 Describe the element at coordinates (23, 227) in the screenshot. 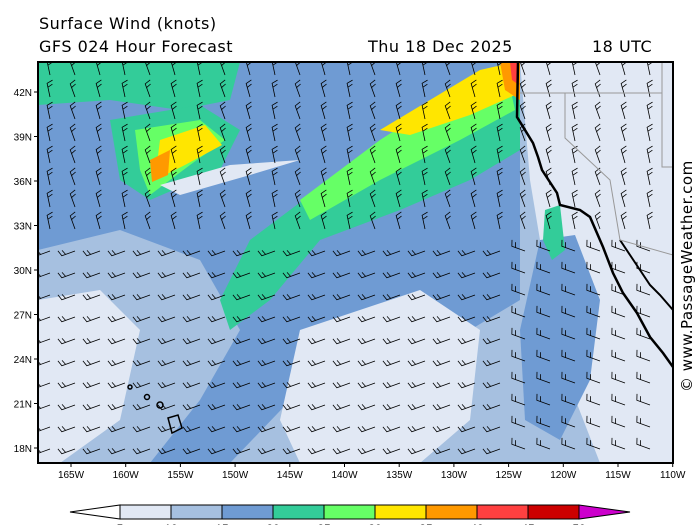

I see `lat-label: 33N` at that location.